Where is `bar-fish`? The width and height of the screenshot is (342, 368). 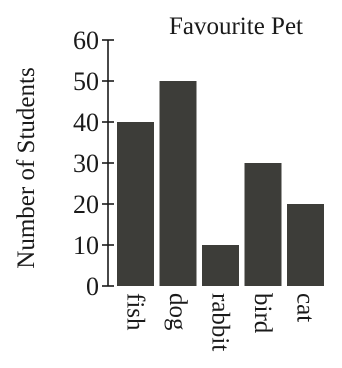 bar-fish is located at coordinates (135, 204).